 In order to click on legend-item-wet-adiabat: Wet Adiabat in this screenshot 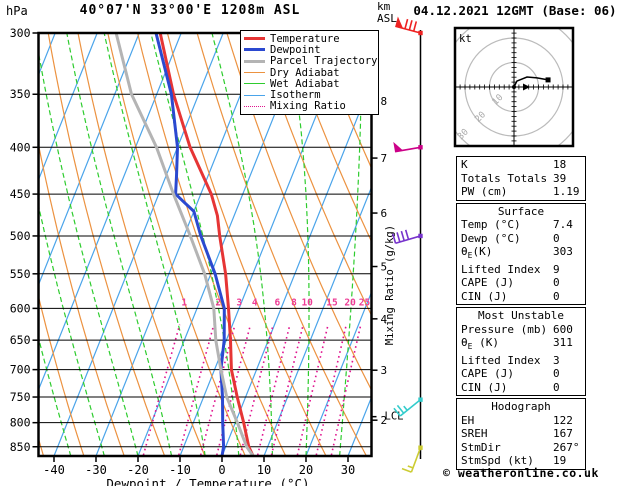, I will do `click(309, 84)`.